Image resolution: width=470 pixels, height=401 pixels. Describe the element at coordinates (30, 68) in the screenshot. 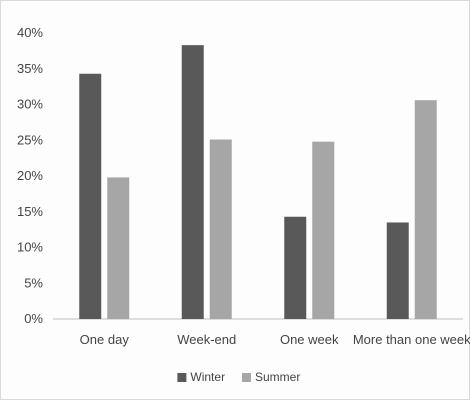

I see `y-tick-label: 35%` at that location.